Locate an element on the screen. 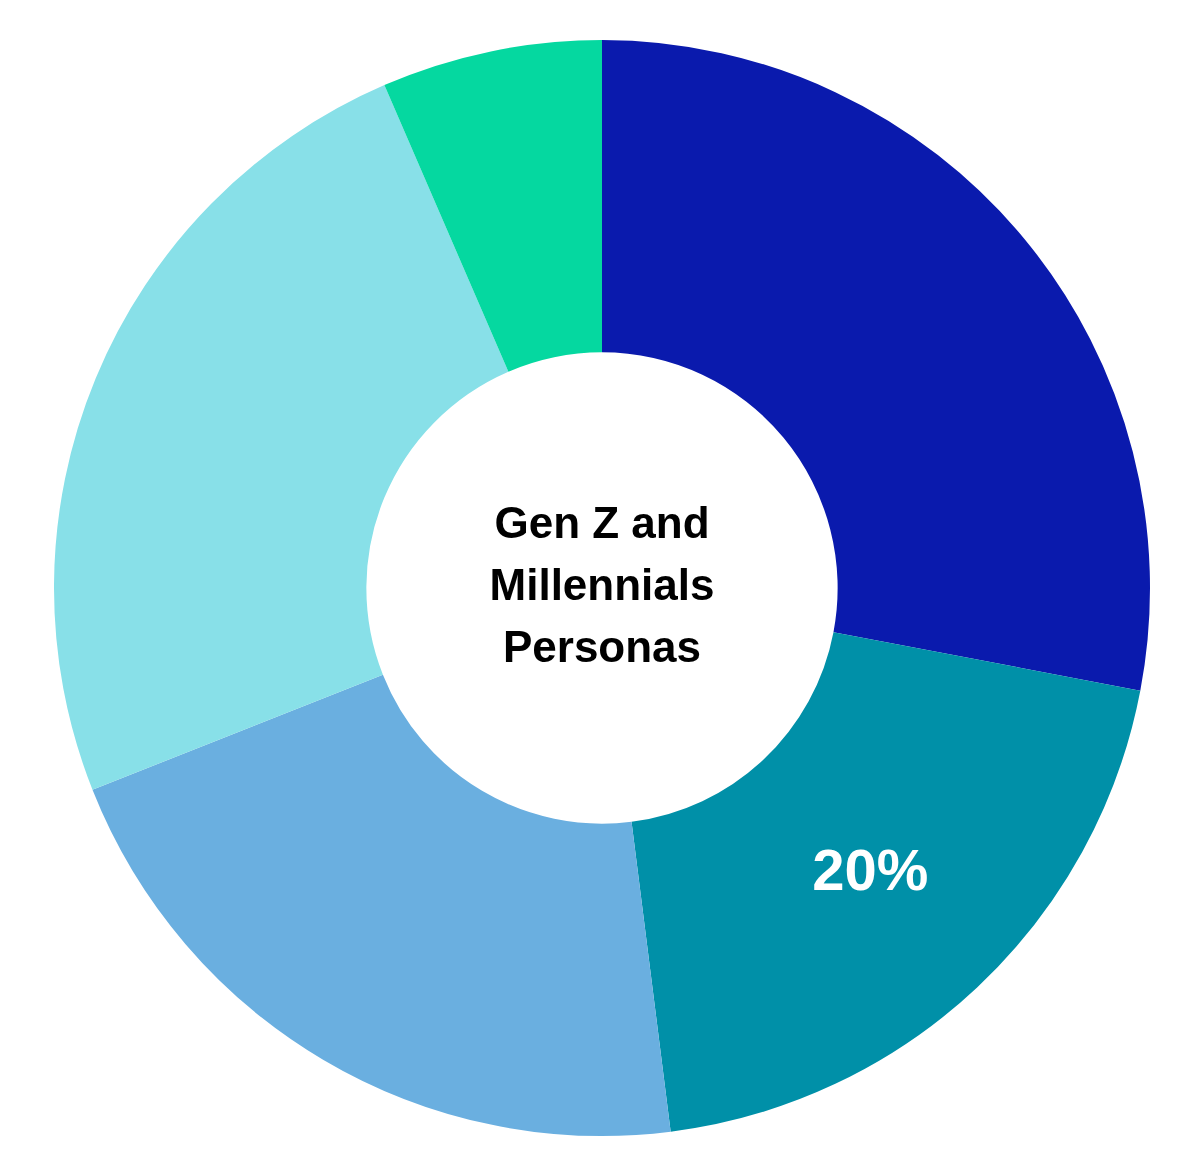 The image size is (1204, 1176). data-label: 20% is located at coordinates (870, 869).